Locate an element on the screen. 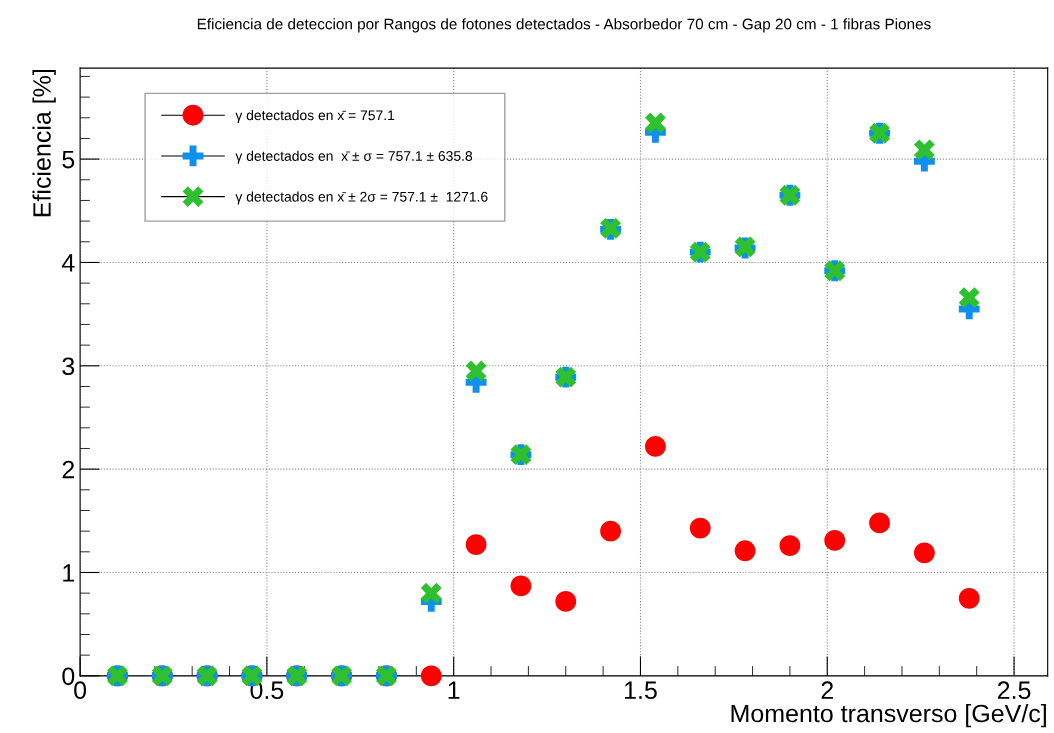 Image resolution: width=1054 pixels, height=733 pixels. legend-label: γ detectados en x̄ = 757.1 is located at coordinates (315, 116).